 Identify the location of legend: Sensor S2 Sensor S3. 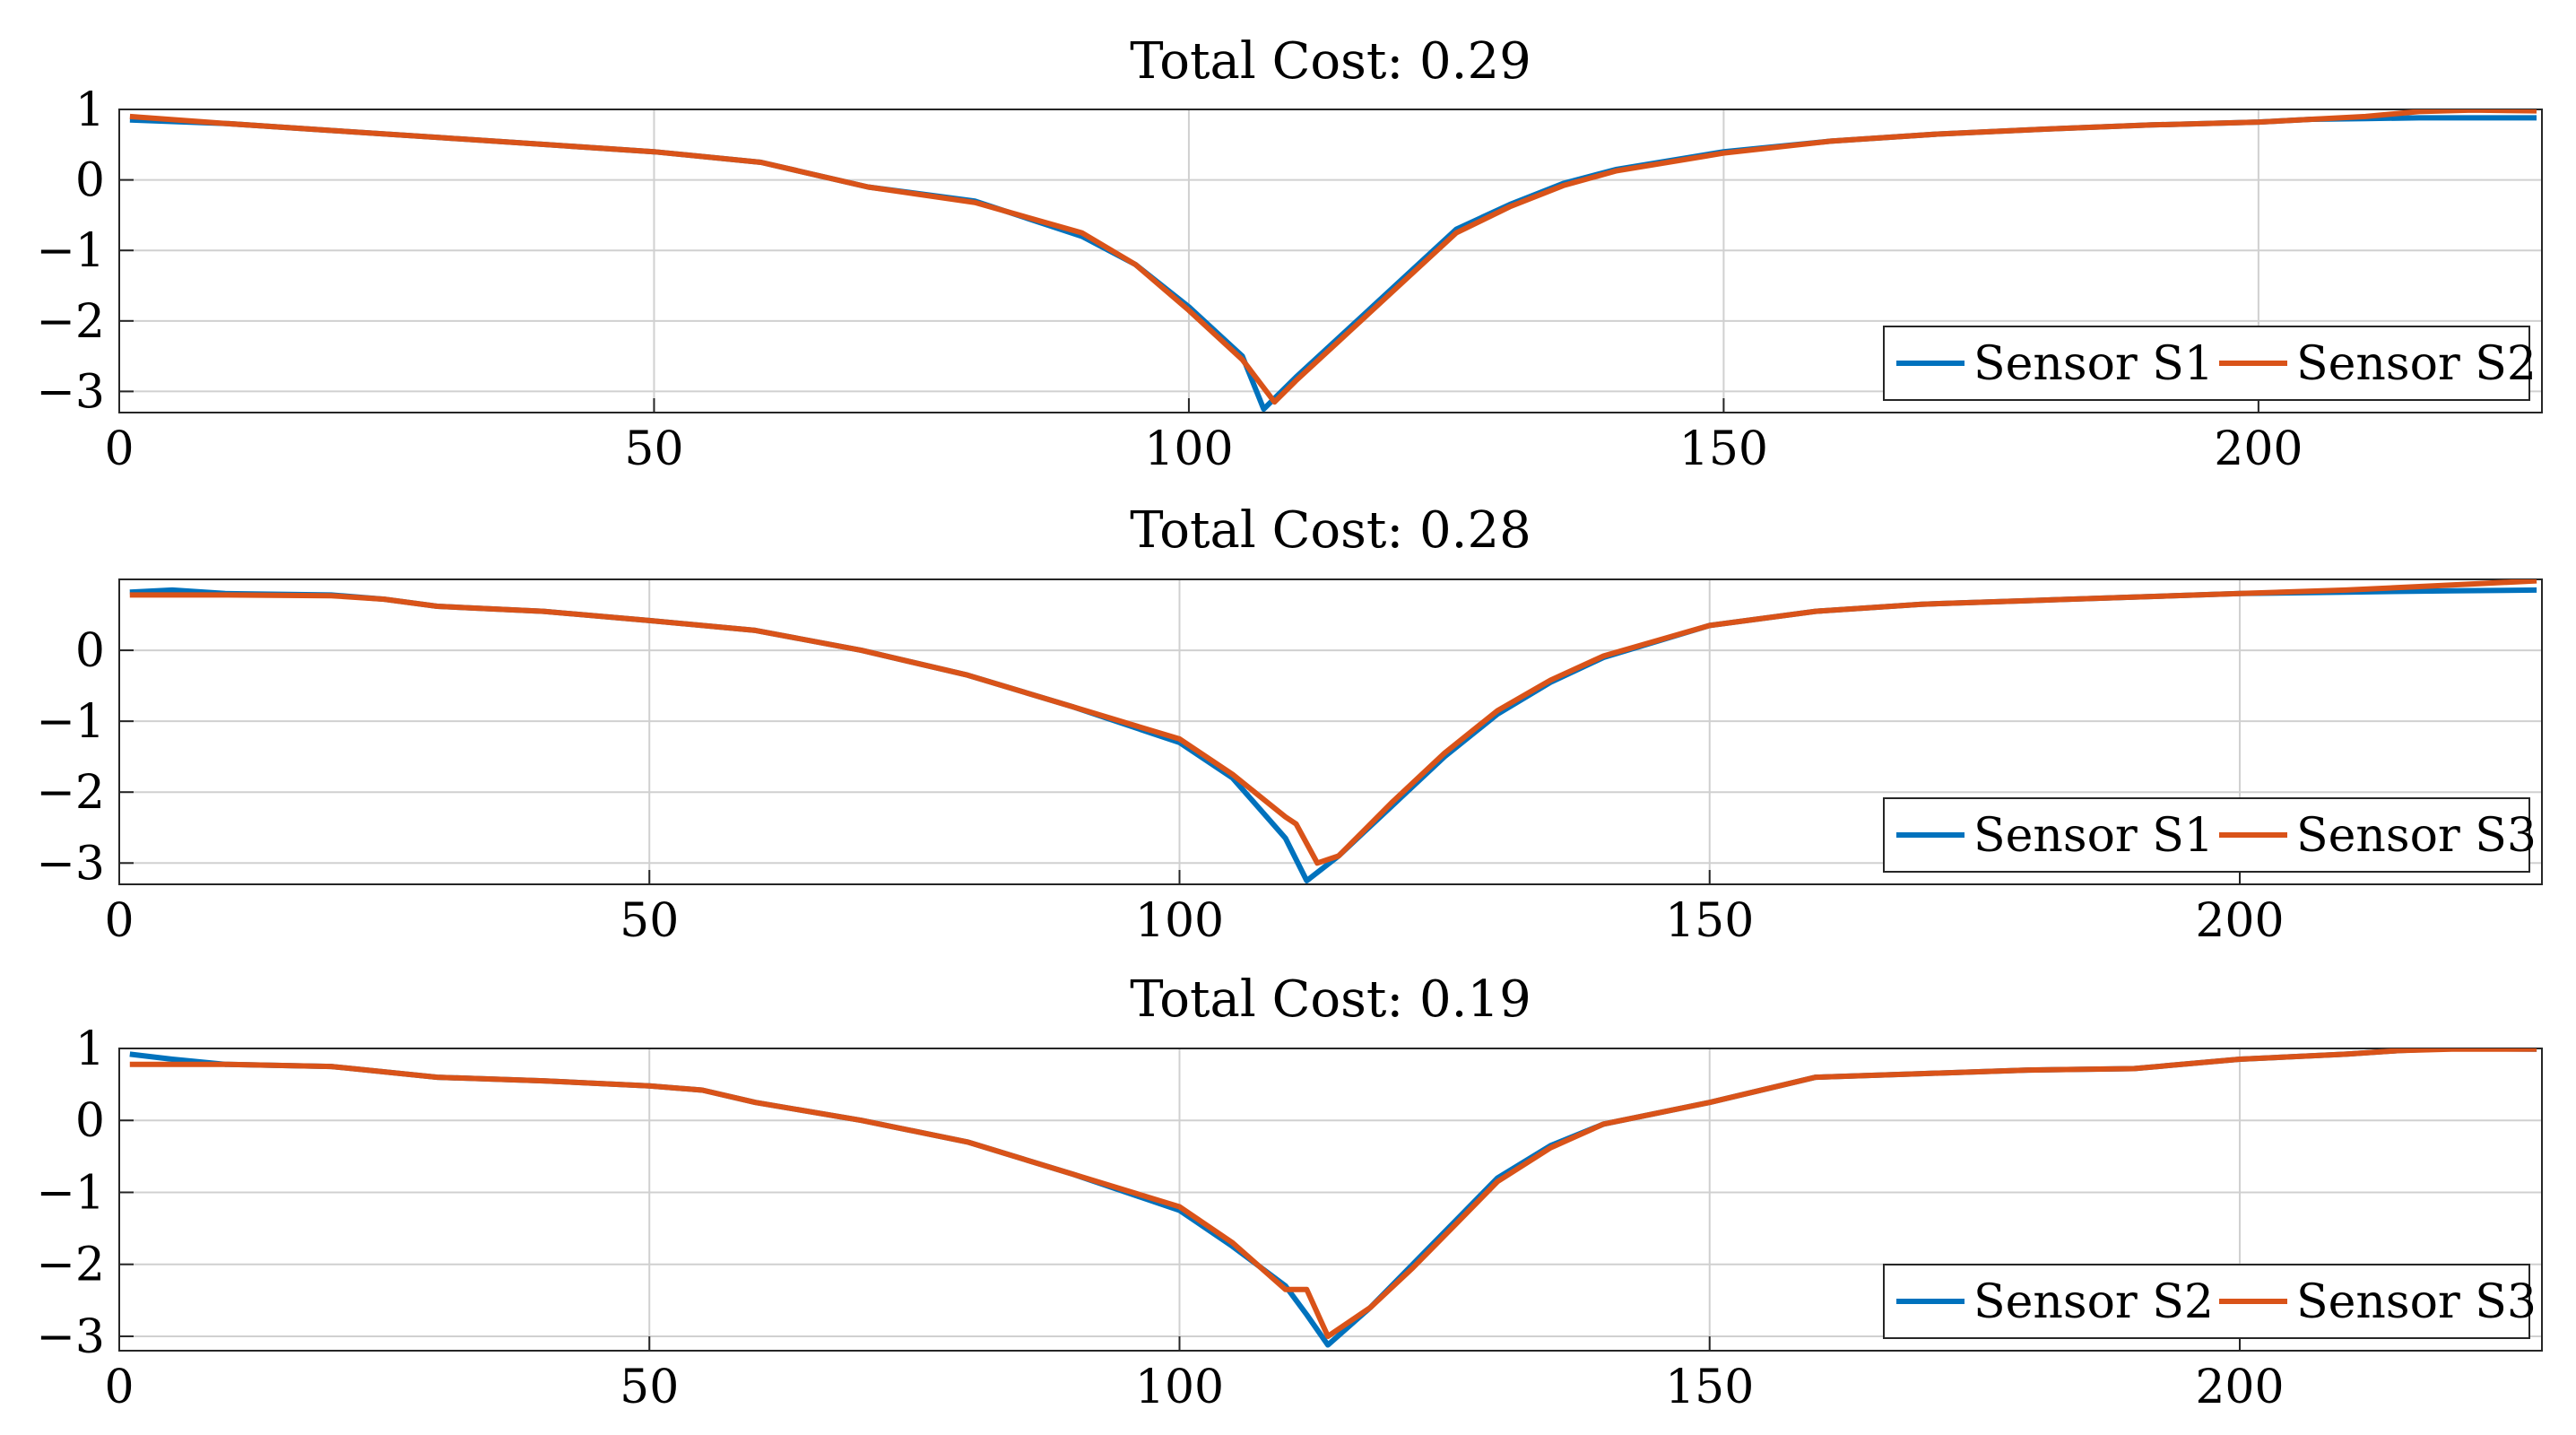
(2210, 1301).